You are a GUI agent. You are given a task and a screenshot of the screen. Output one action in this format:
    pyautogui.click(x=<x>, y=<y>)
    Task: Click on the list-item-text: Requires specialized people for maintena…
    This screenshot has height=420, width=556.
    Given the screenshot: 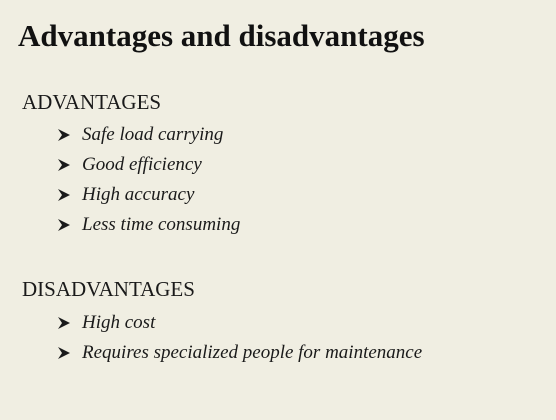 What is the action you would take?
    pyautogui.click(x=252, y=352)
    